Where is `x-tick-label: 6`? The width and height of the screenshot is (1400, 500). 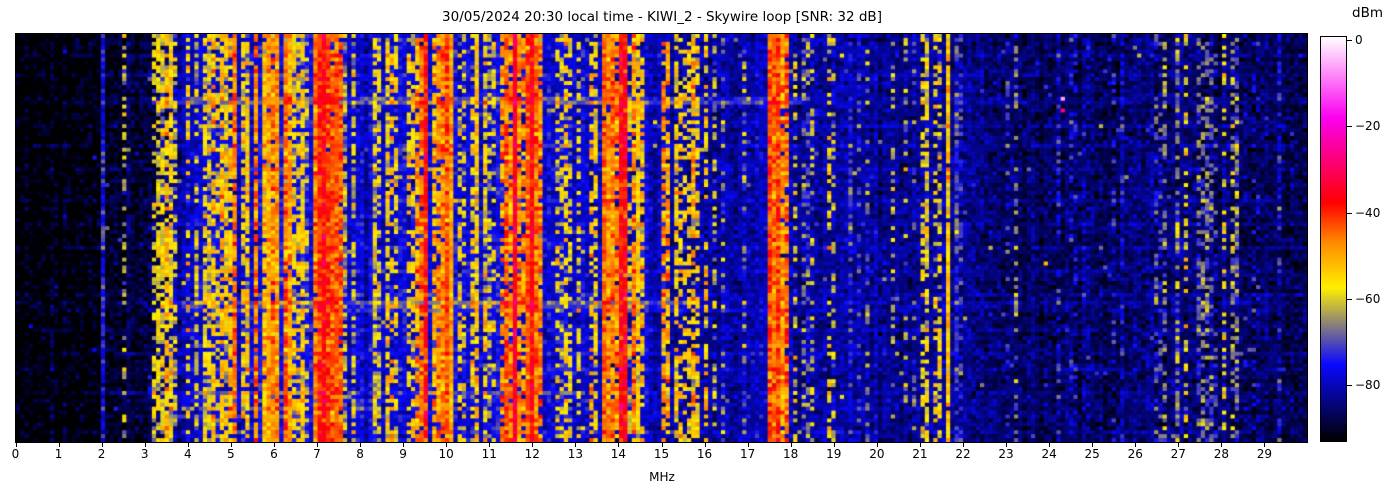
x-tick-label: 6 is located at coordinates (274, 454).